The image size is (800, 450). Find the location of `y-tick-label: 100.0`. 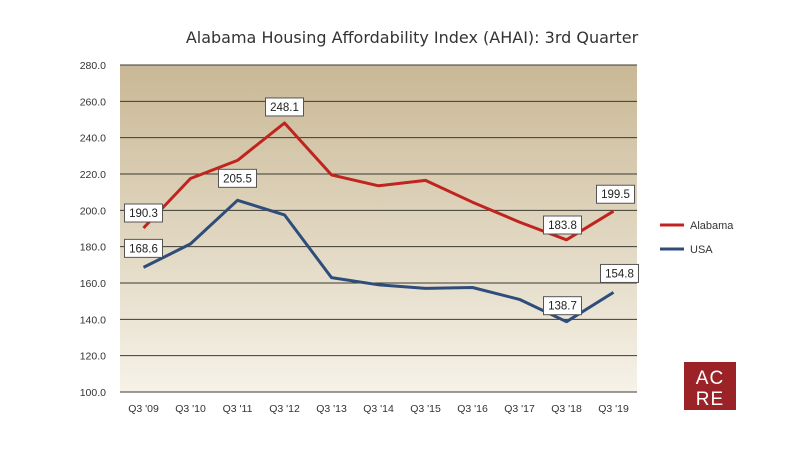

y-tick-label: 100.0 is located at coordinates (93, 393).